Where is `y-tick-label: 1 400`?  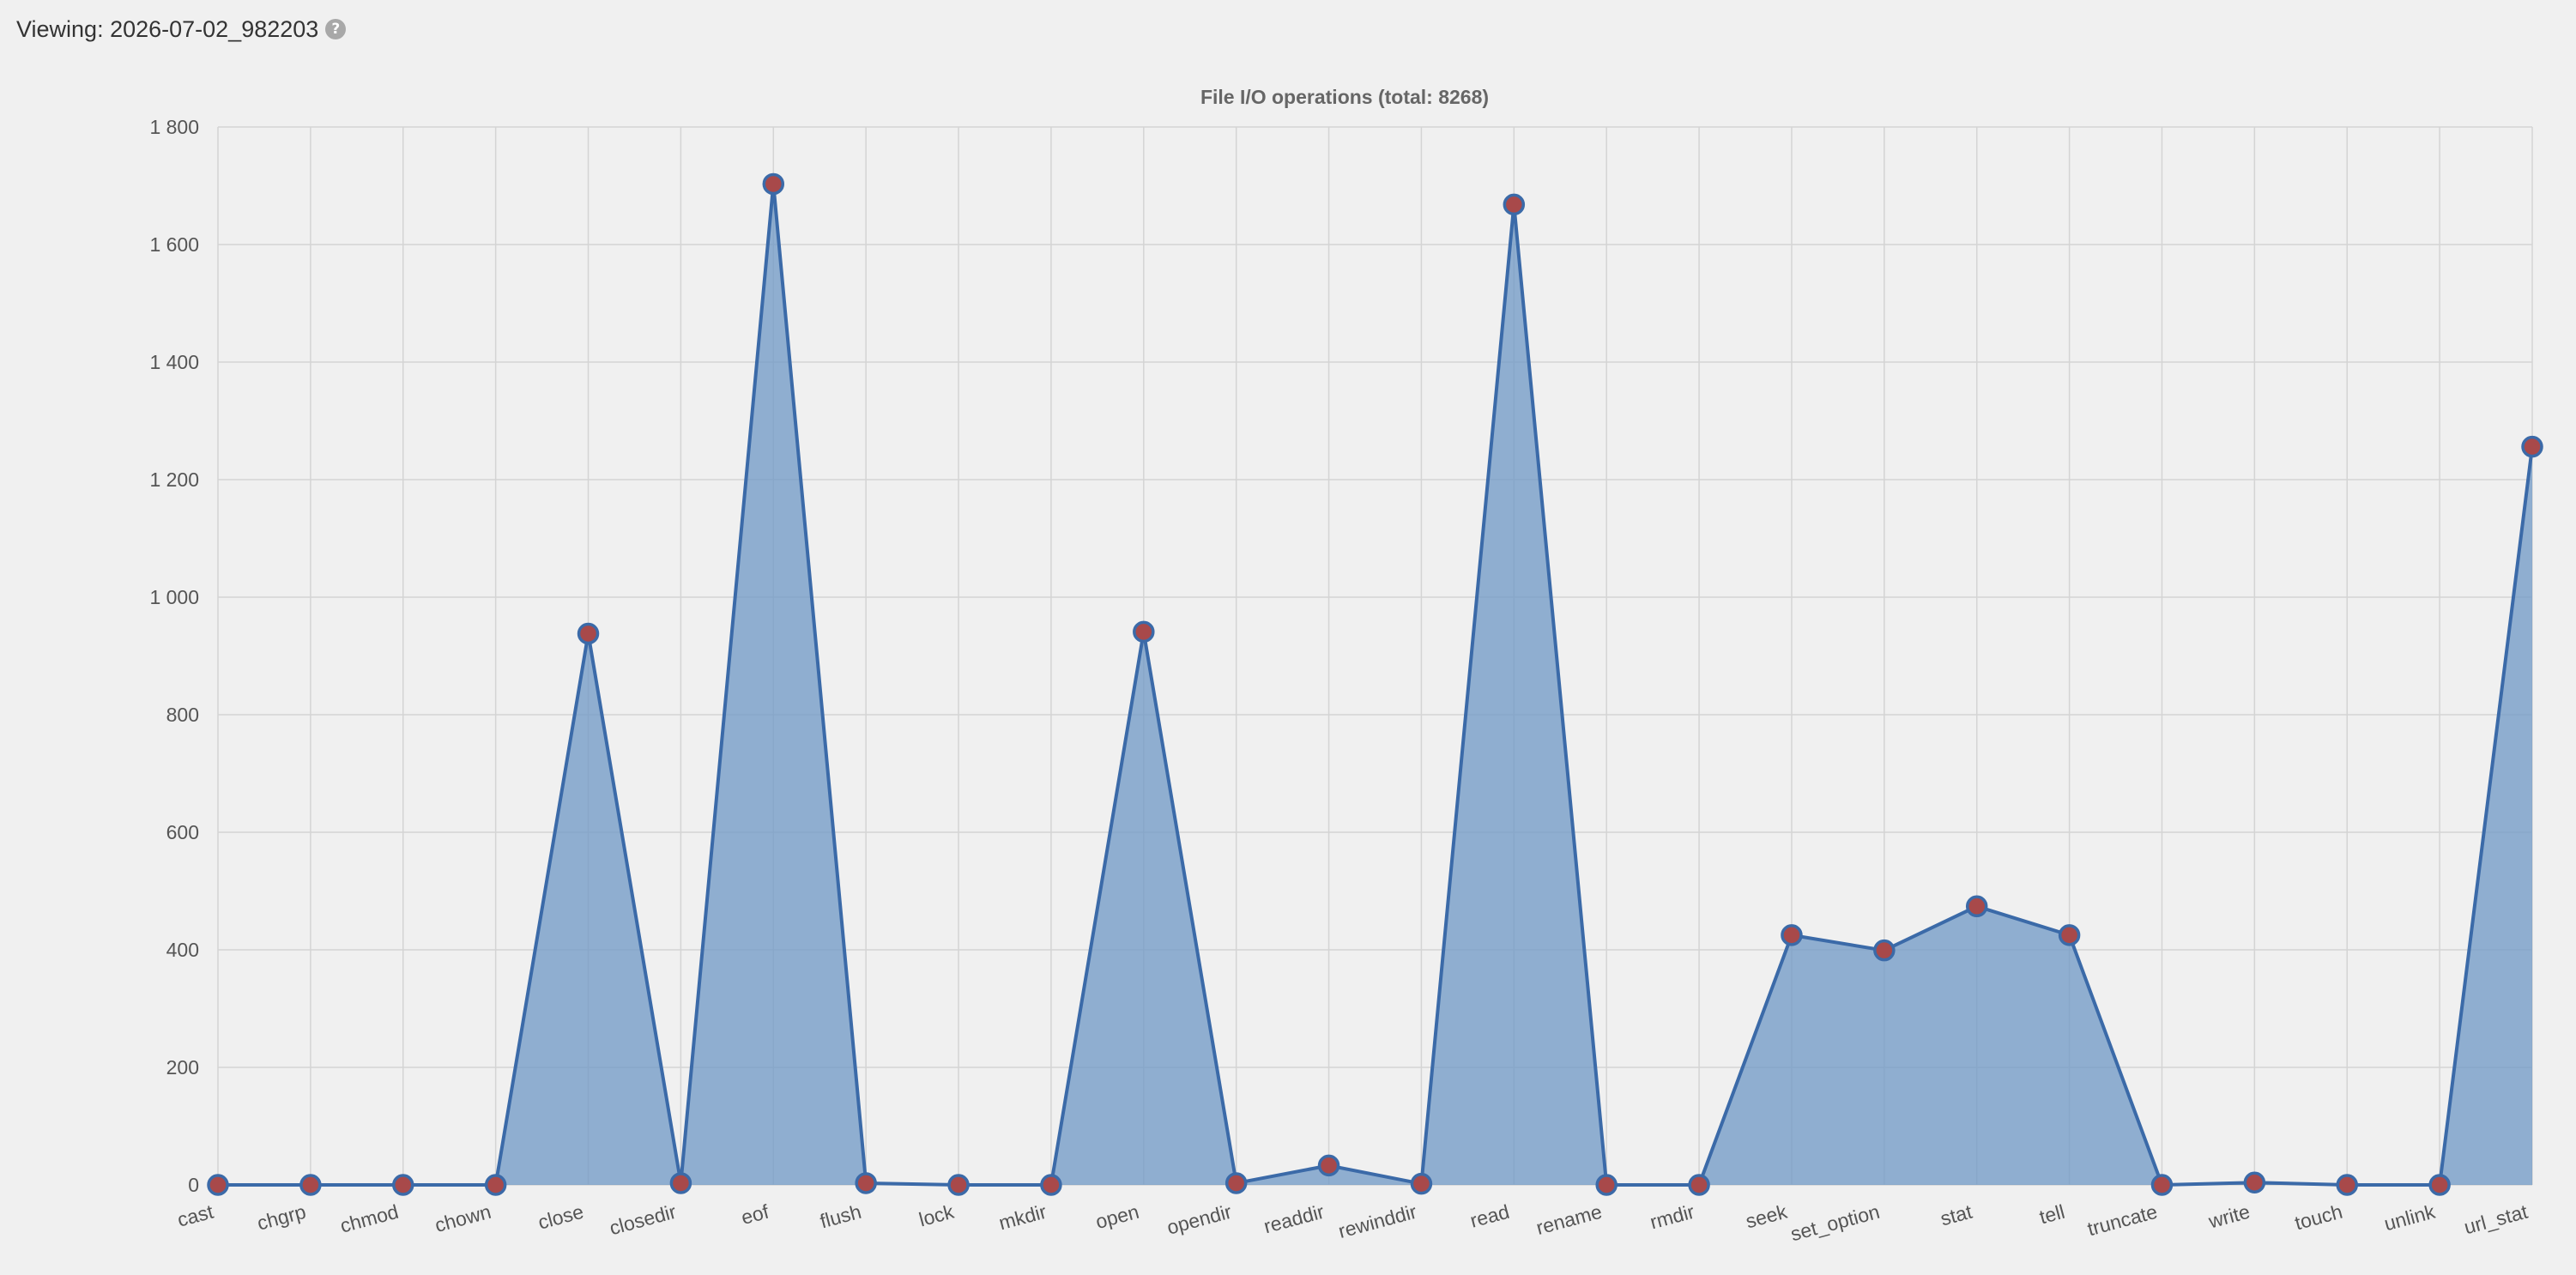 y-tick-label: 1 400 is located at coordinates (174, 362).